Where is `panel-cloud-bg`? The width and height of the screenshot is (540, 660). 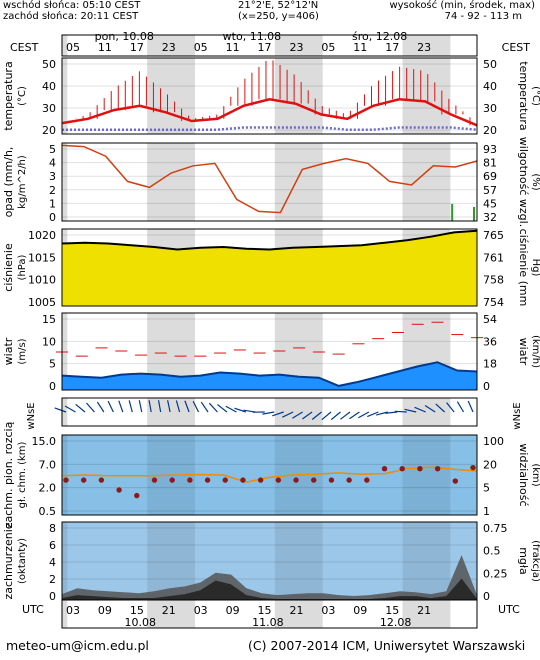 panel-cloud-bg is located at coordinates (269, 561).